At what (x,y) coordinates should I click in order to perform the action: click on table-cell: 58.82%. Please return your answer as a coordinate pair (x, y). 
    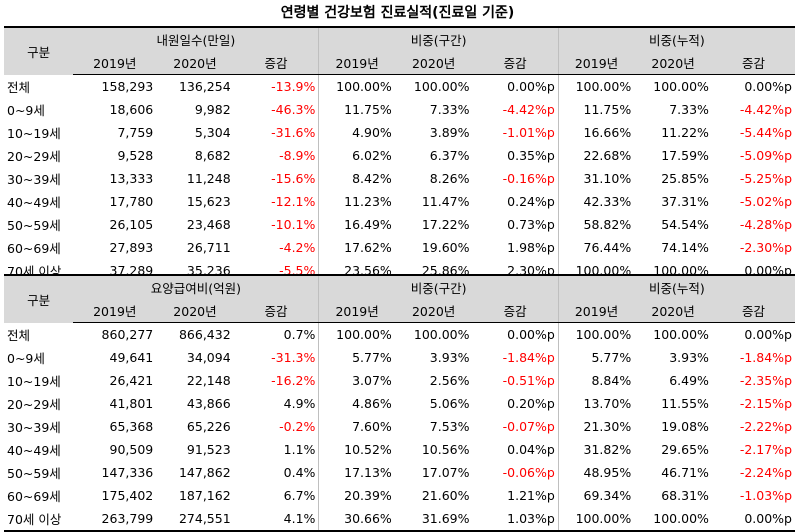
    Looking at the image, I should click on (596, 224).